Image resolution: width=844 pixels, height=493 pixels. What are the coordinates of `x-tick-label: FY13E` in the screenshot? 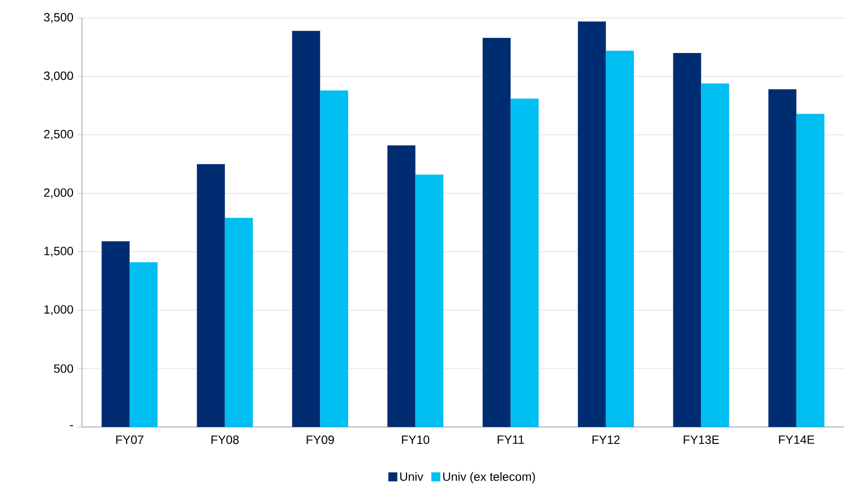 It's located at (701, 439).